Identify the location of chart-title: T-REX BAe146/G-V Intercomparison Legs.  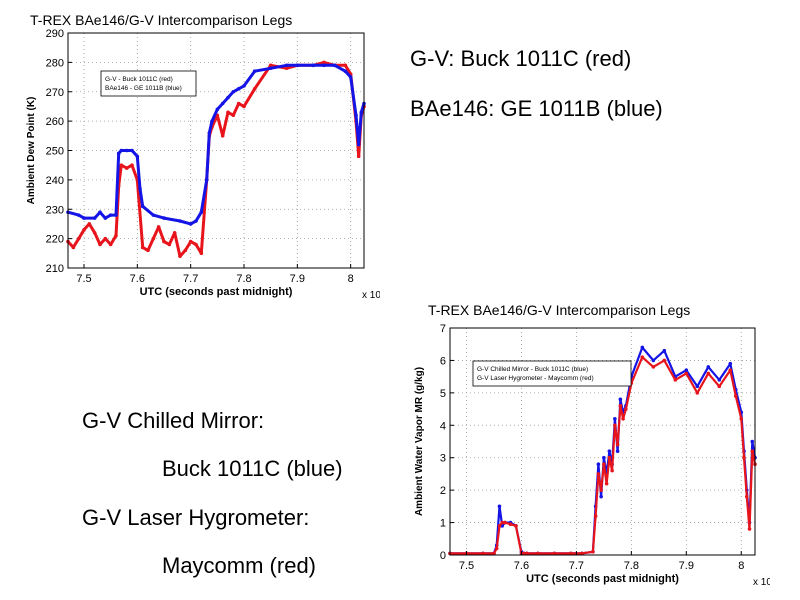
(161, 20).